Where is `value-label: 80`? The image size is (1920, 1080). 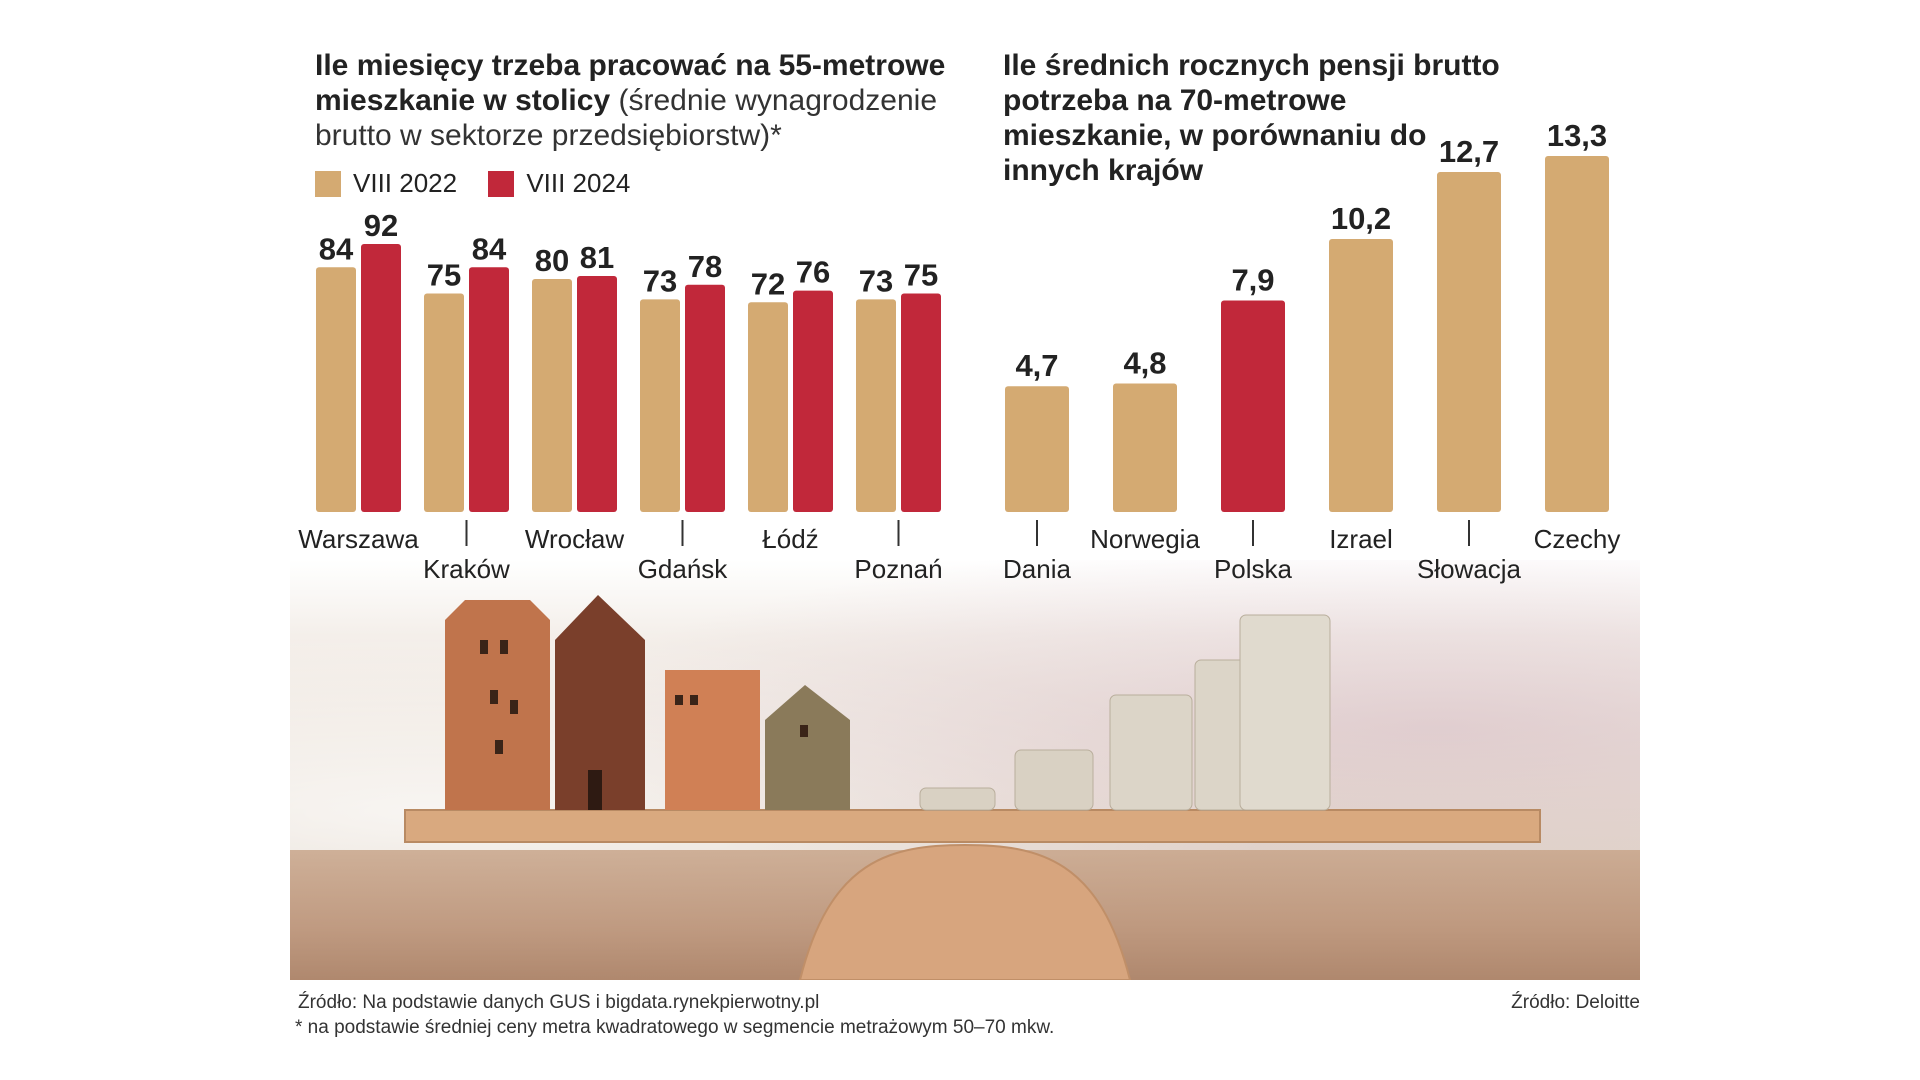
value-label: 80 is located at coordinates (552, 260).